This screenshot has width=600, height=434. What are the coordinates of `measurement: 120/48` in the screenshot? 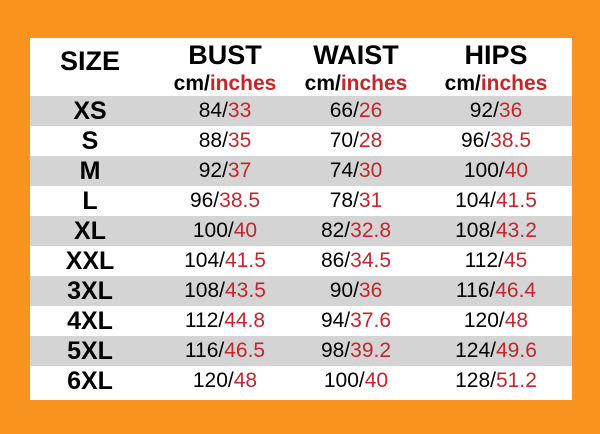 It's located at (496, 321).